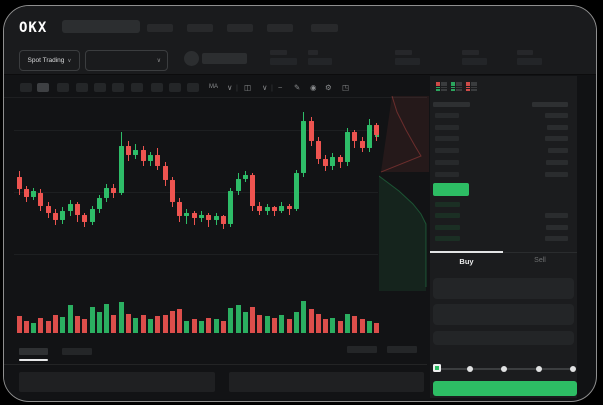 Image resolution: width=603 pixels, height=405 pixels. Describe the element at coordinates (313, 87) in the screenshot. I see `camera-icon: ◉` at that location.